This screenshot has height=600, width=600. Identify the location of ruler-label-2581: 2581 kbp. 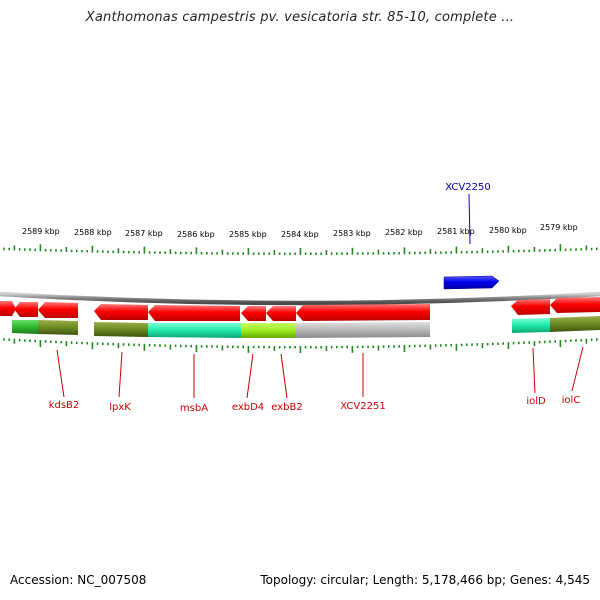
(456, 231).